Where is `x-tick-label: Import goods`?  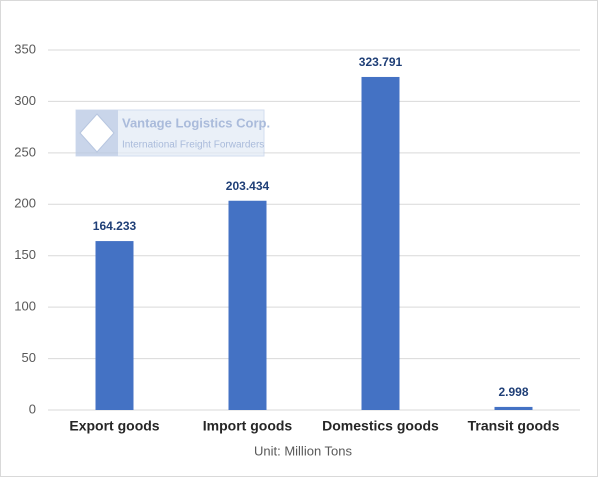
x-tick-label: Import goods is located at coordinates (248, 426).